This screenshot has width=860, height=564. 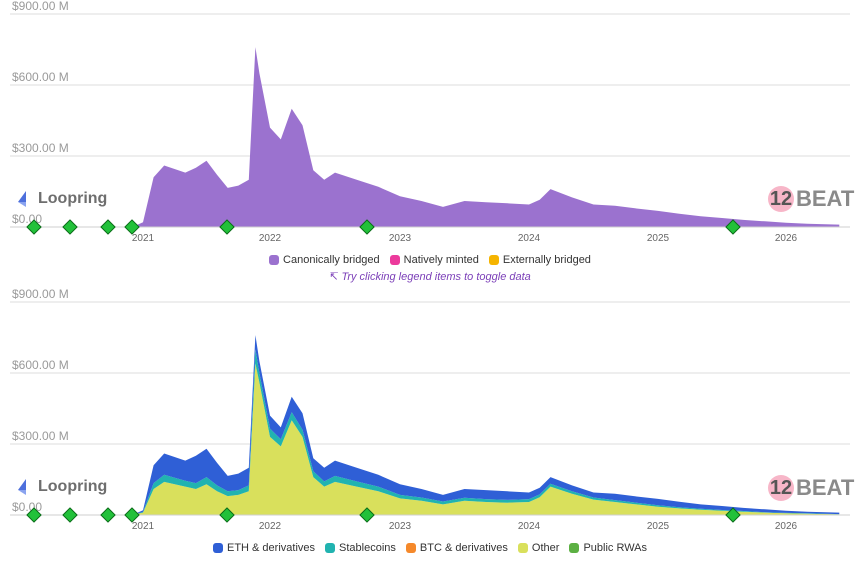 I want to click on legend-label: Canonically bridged, so click(x=331, y=260).